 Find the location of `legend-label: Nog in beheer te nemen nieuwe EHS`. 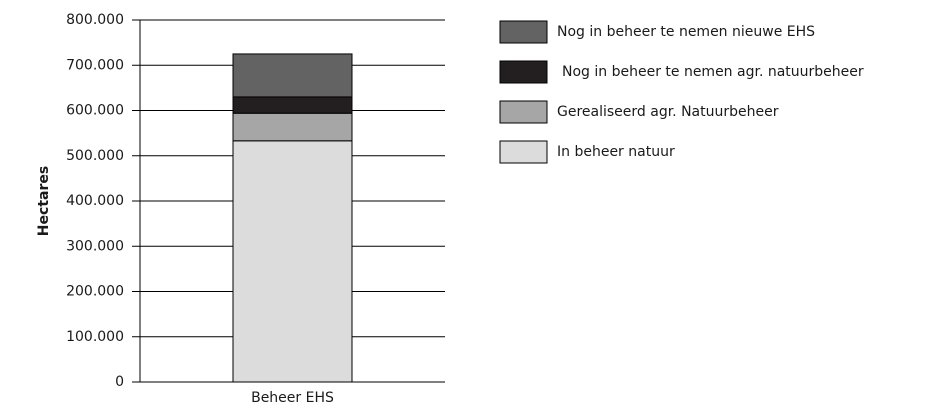

legend-label: Nog in beheer te nemen nieuwe EHS is located at coordinates (686, 32).